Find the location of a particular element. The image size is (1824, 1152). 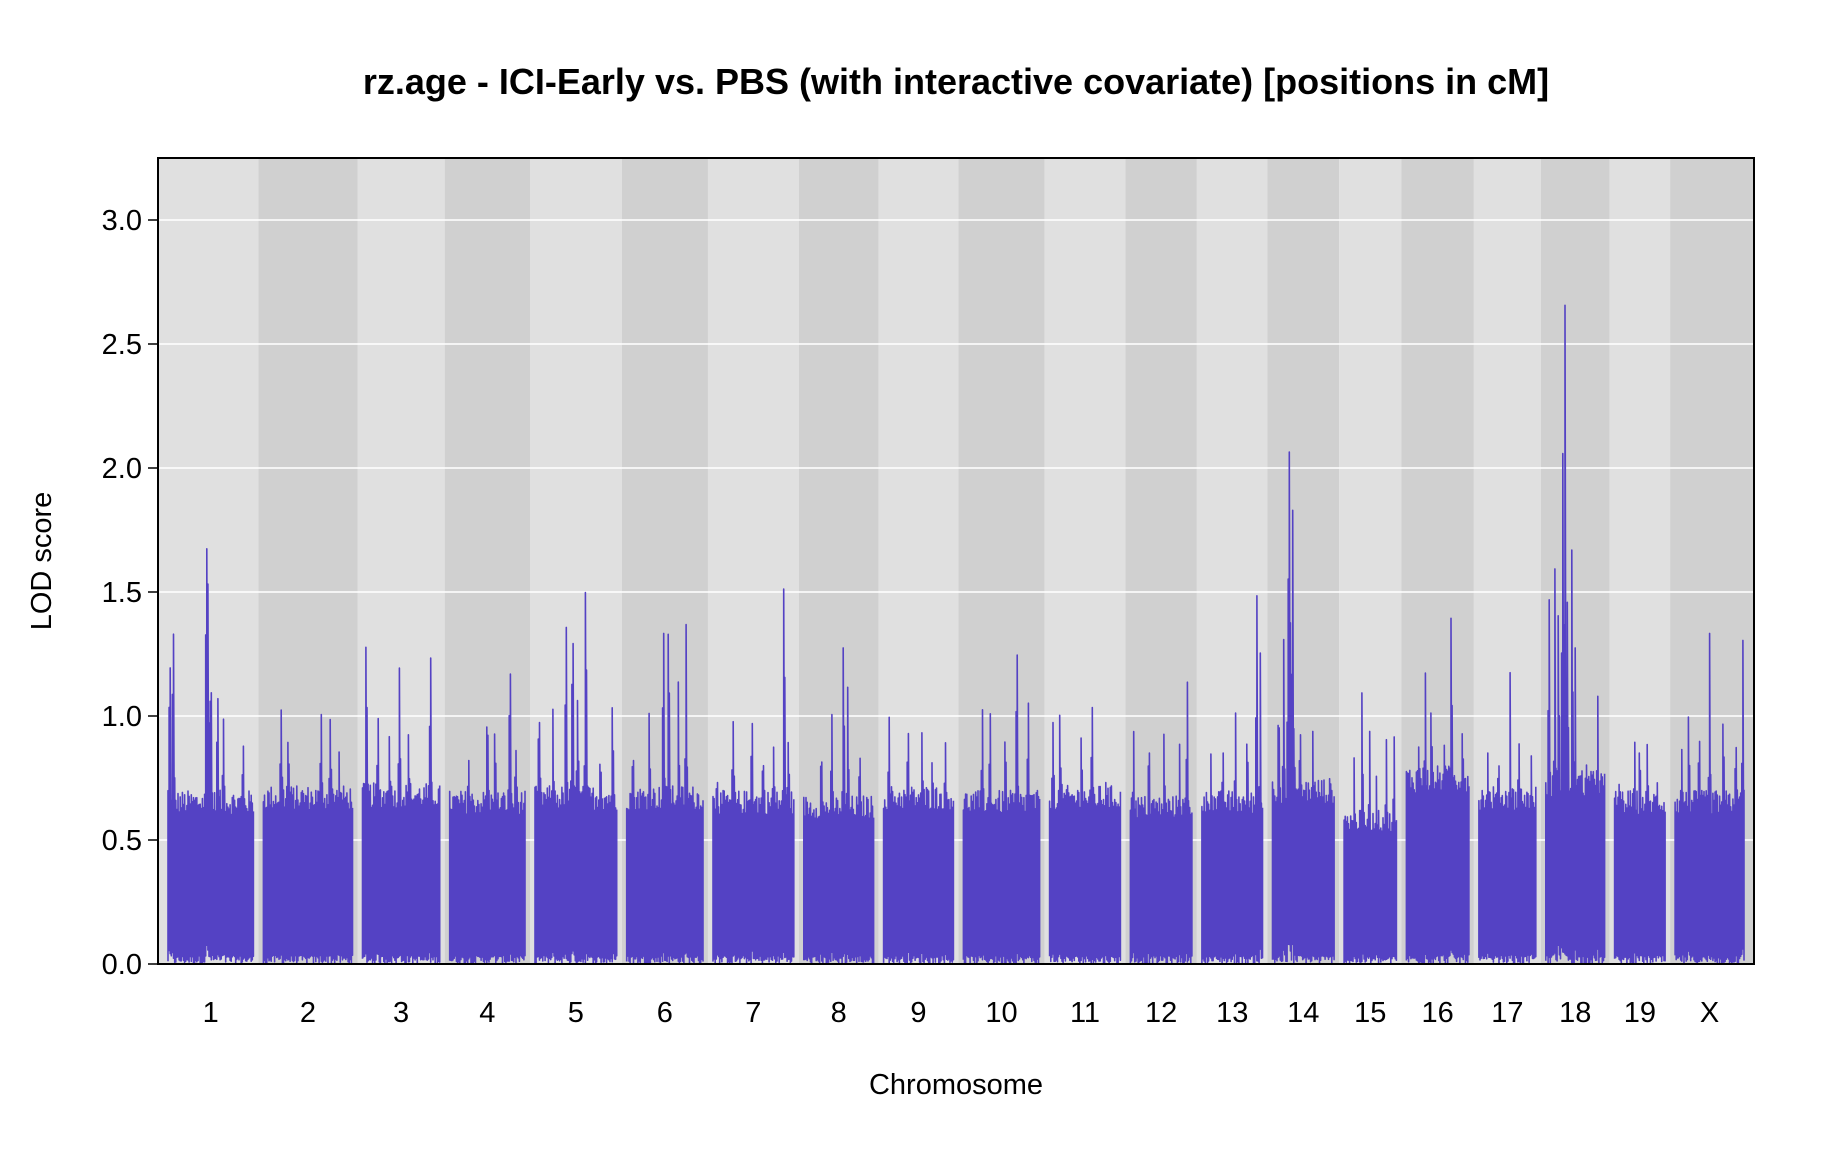

x-tick-label-chr-8: 8 is located at coordinates (839, 1013).